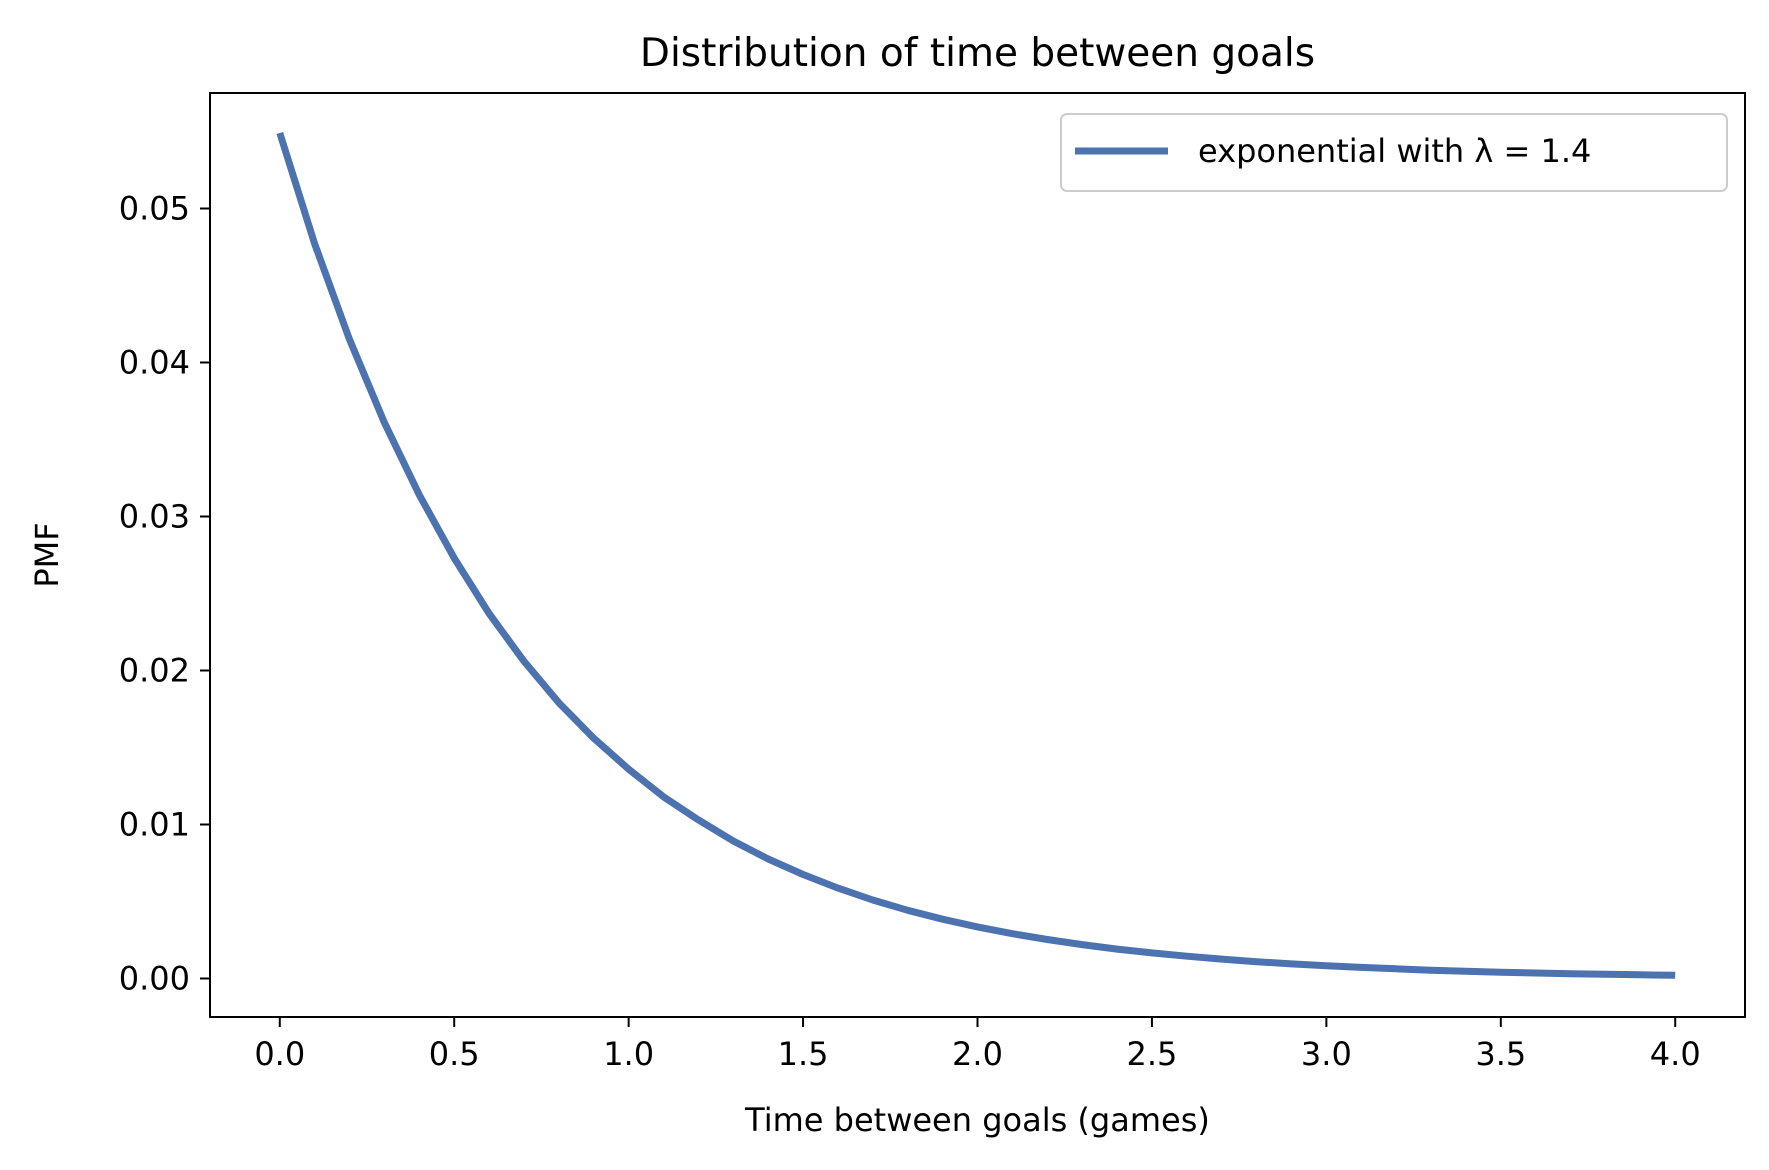  I want to click on legend: exponential with λ = 1.4, so click(1394, 152).